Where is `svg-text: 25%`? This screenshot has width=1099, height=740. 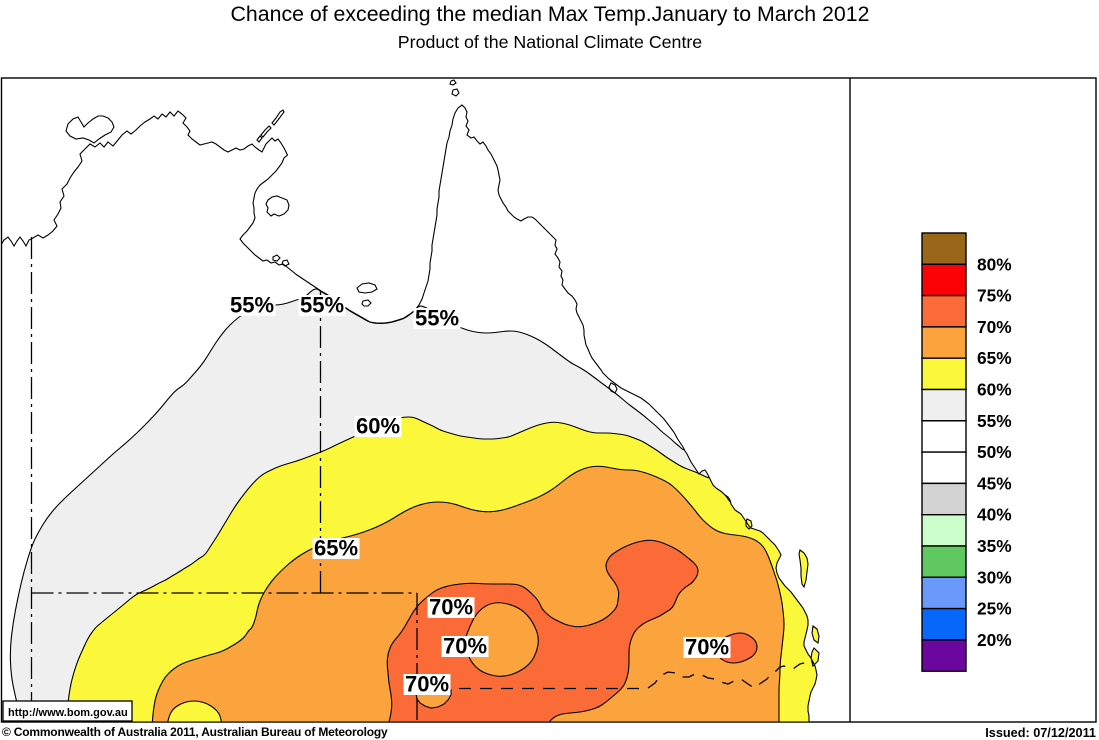
svg-text: 25% is located at coordinates (994, 609).